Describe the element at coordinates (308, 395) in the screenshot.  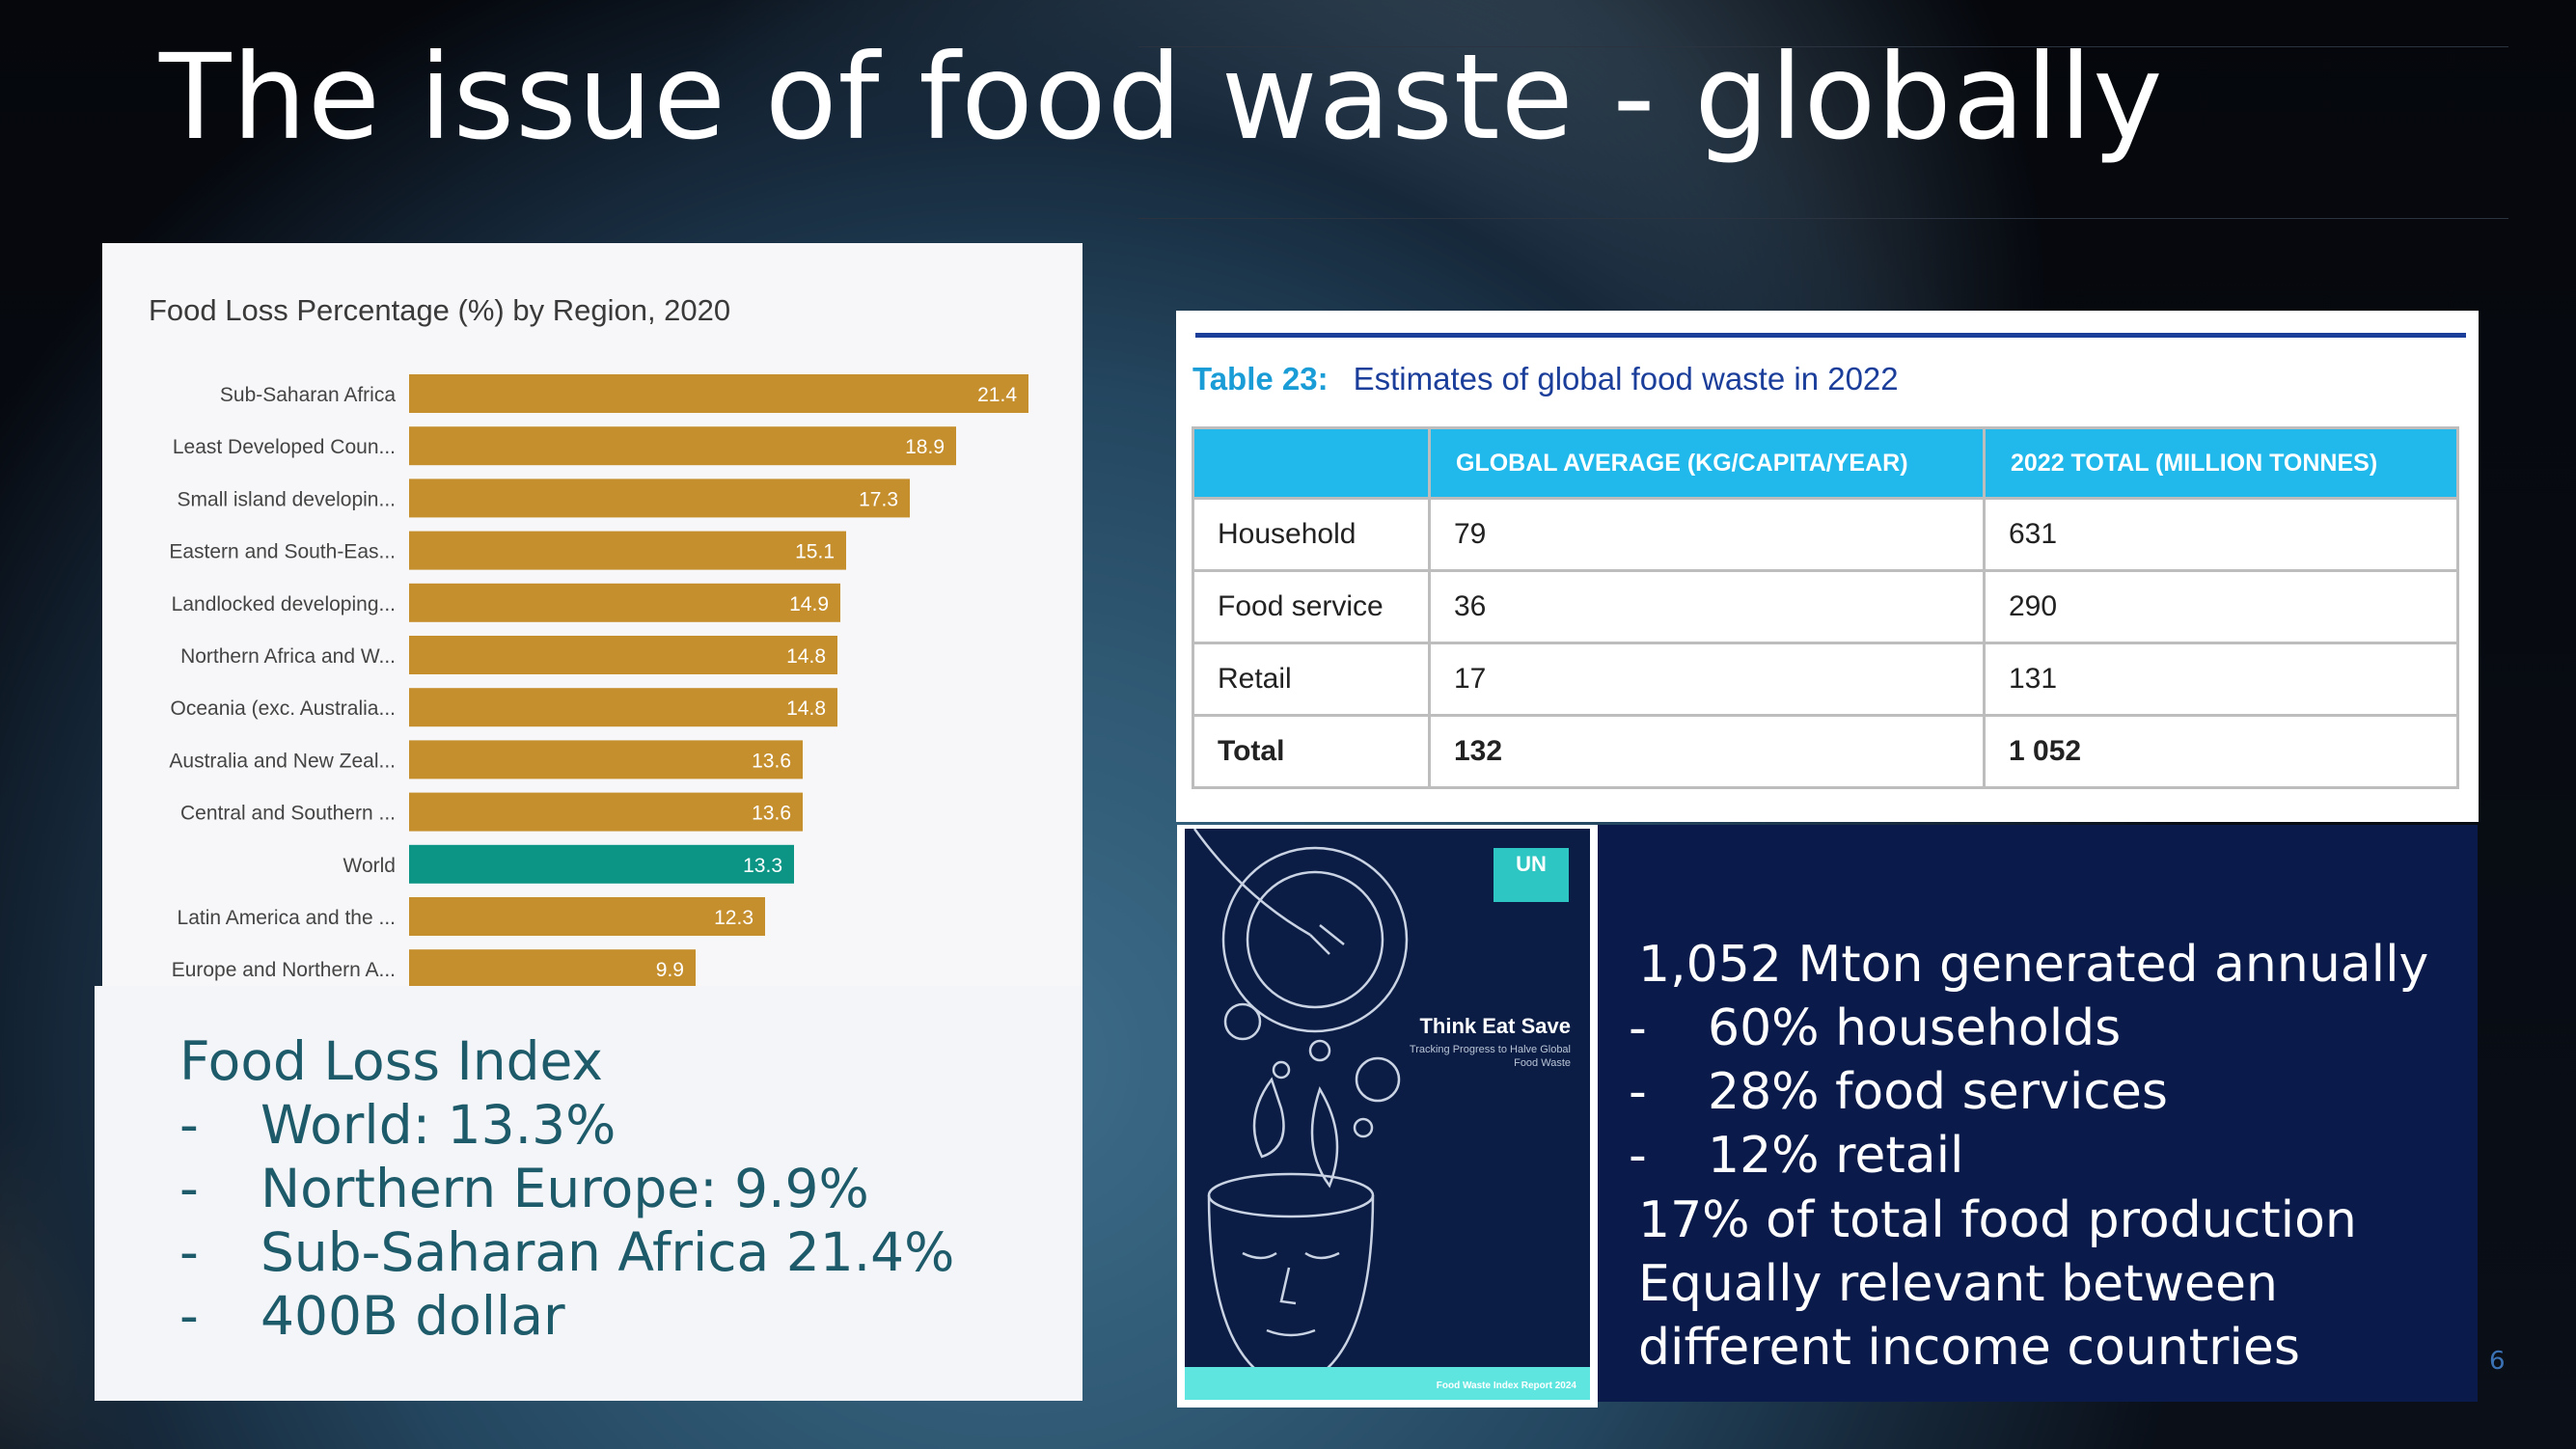
I see `category-label: Sub-Saharan Africa` at that location.